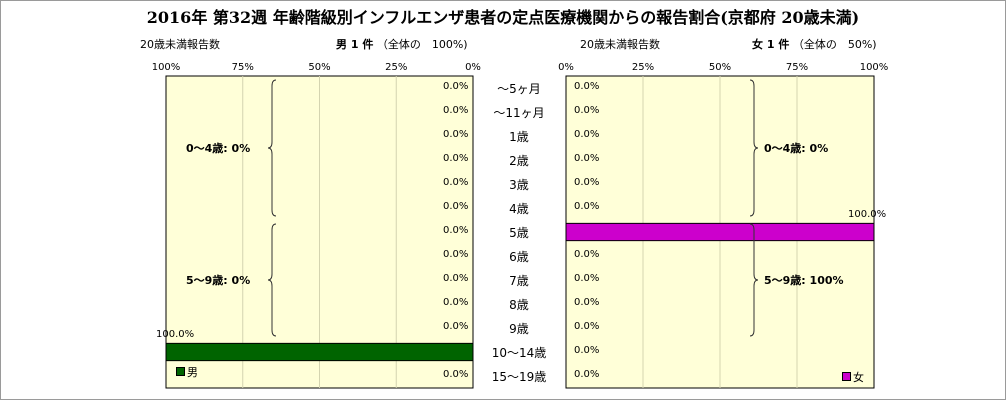 The height and width of the screenshot is (400, 1006). I want to click on female-header-title: 女 1 件, so click(771, 44).